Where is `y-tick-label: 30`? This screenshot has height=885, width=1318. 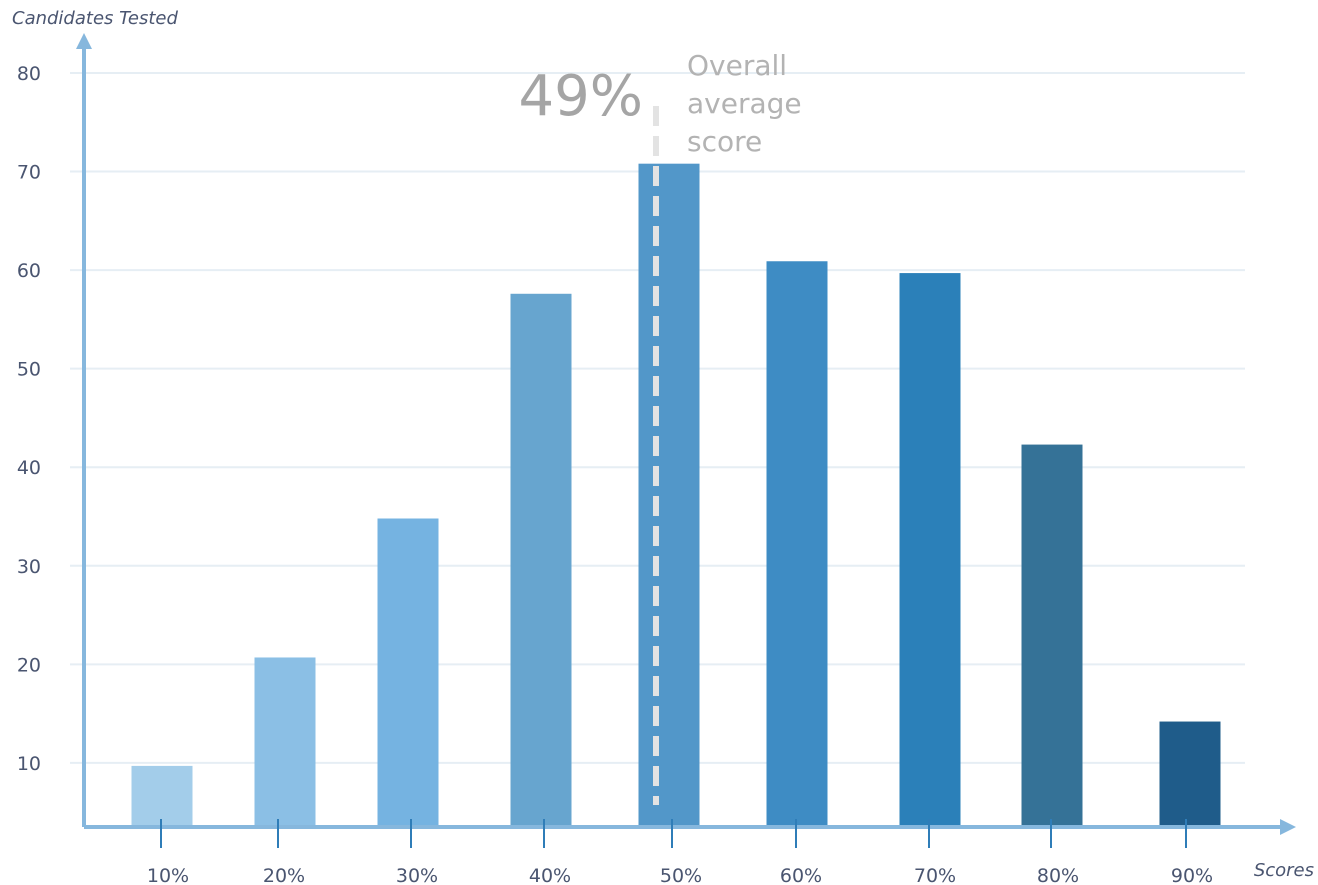 y-tick-label: 30 is located at coordinates (29, 567).